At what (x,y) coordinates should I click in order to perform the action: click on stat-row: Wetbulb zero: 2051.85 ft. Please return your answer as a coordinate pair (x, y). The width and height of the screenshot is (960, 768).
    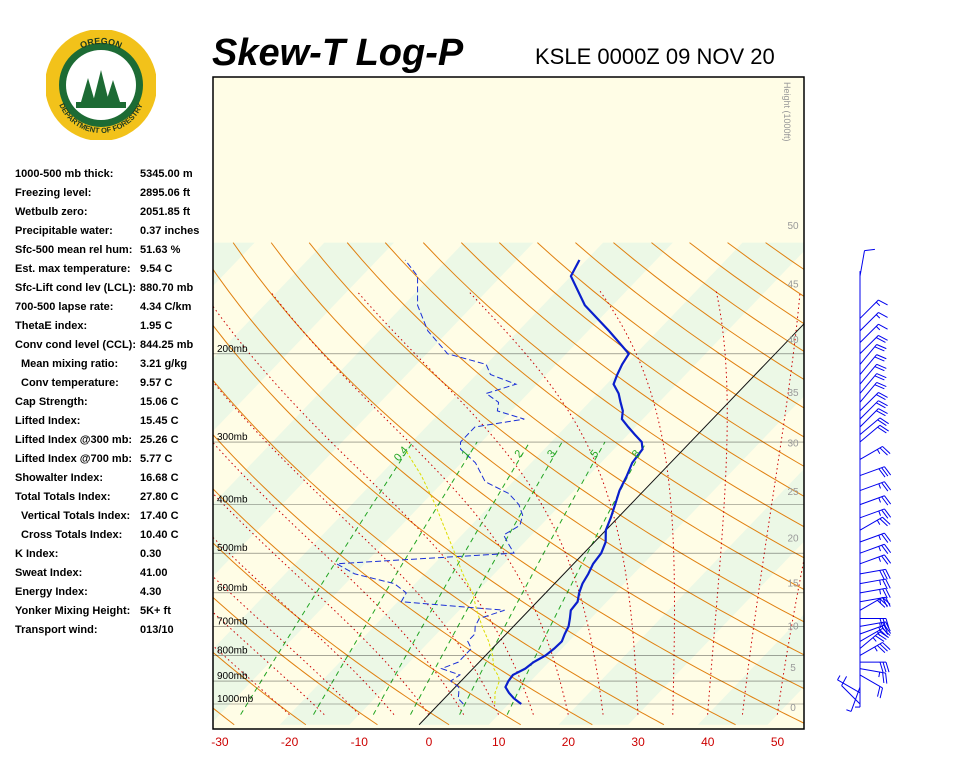
    Looking at the image, I should click on (112, 215).